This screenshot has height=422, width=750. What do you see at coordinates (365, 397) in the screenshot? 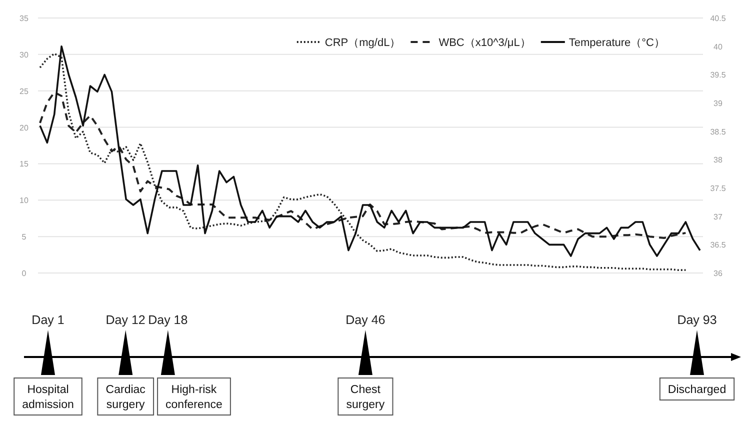
I see `category-label: Chest surgery` at bounding box center [365, 397].